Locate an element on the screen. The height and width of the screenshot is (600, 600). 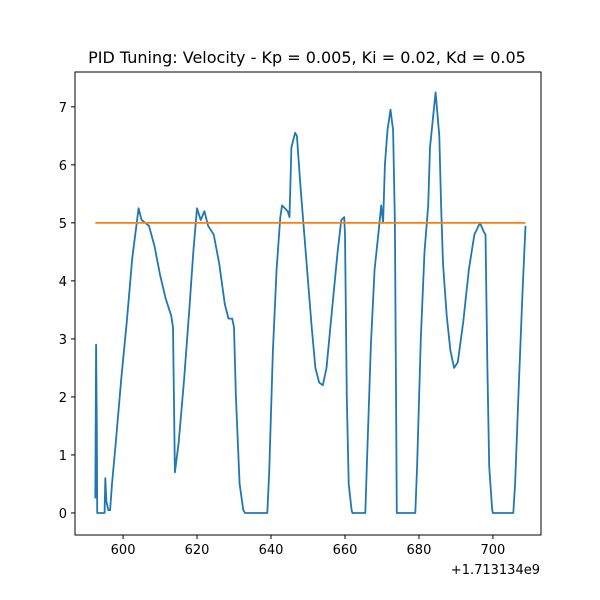
x-offset-label: +1.713134e9 is located at coordinates (495, 570).